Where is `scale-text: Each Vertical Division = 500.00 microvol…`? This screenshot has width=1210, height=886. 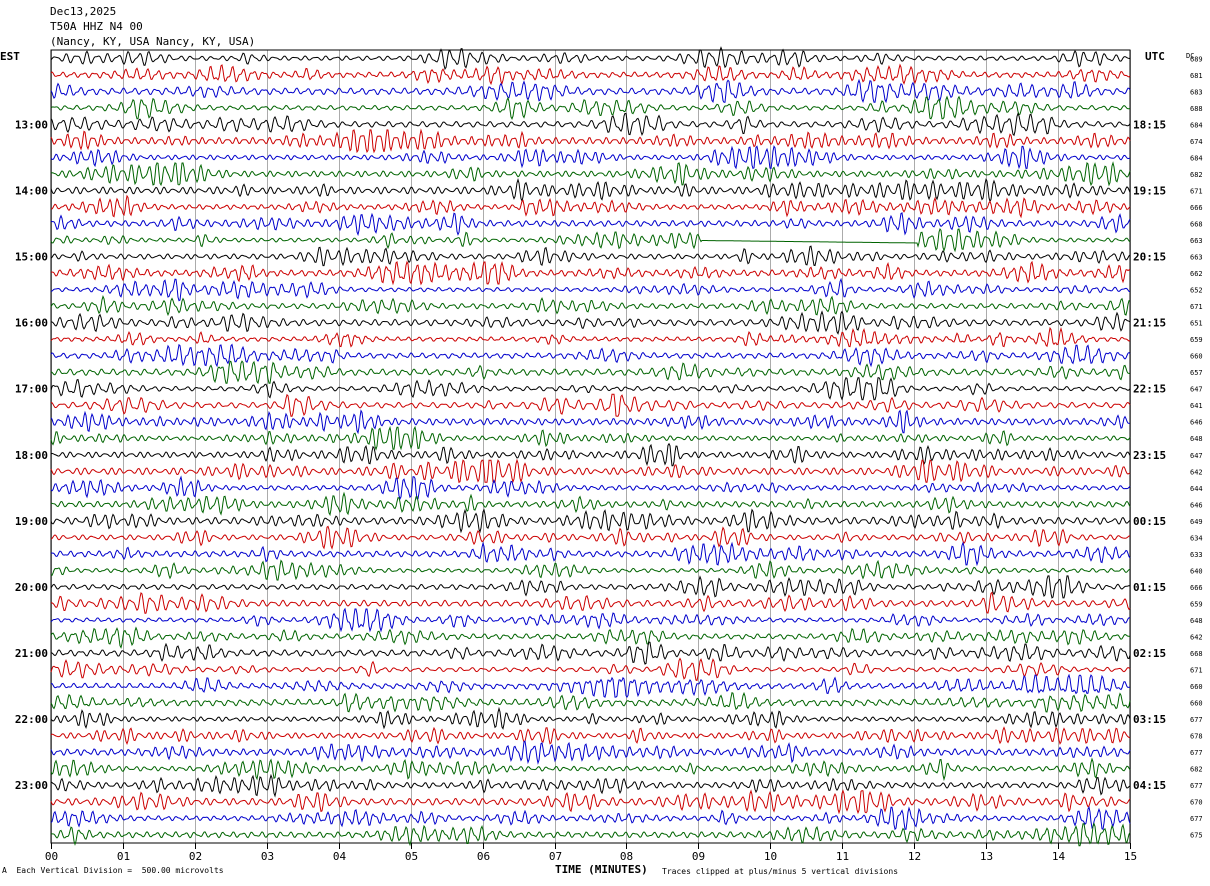
scale-text: Each Vertical Division = 500.00 microvol… is located at coordinates (120, 870).